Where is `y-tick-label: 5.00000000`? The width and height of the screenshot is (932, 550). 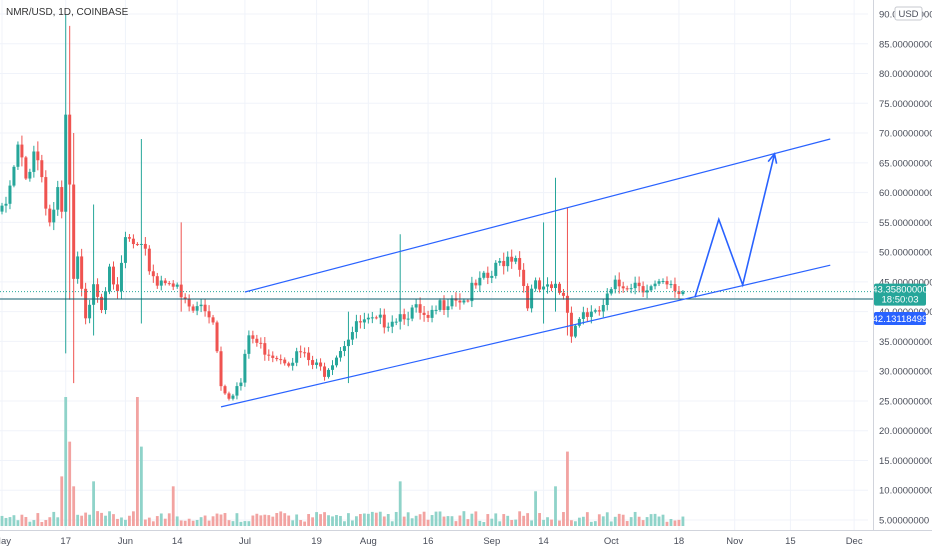 y-tick-label: 5.00000000 is located at coordinates (904, 521).